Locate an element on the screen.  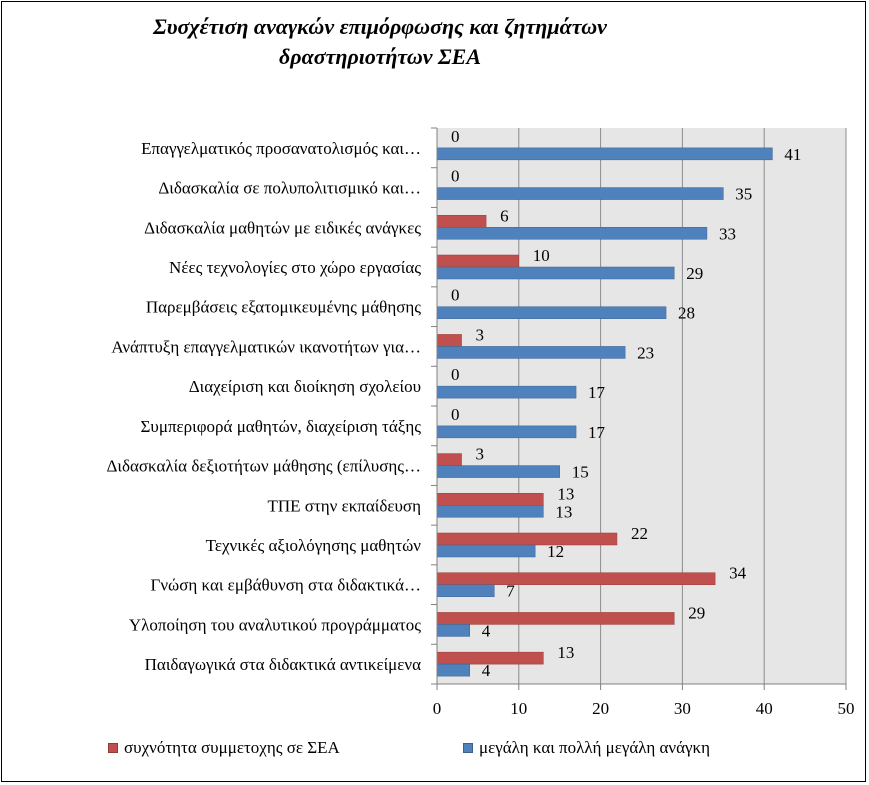
value-label-need: 33 is located at coordinates (727, 233).